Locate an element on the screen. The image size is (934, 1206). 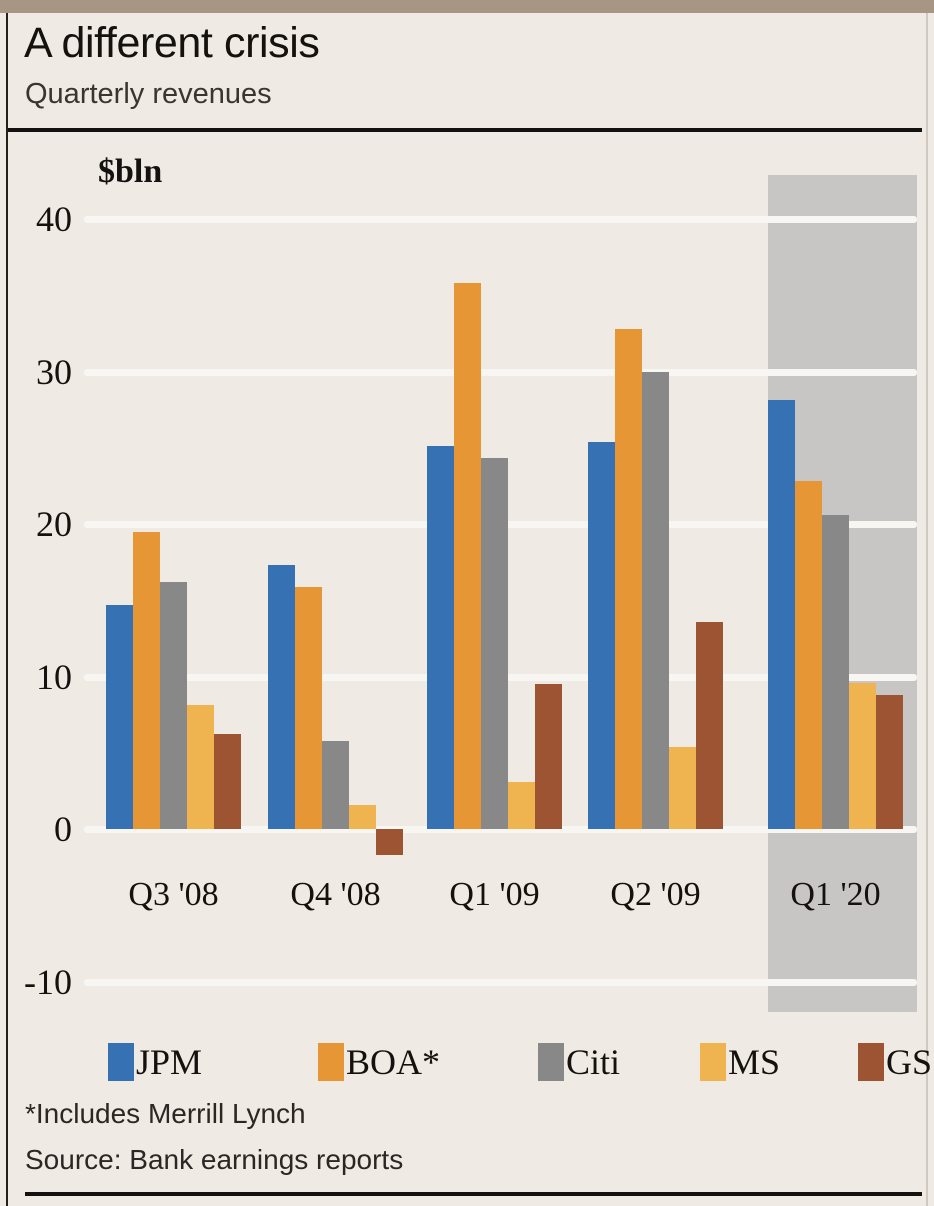
y-axis-tick-label: 10 is located at coordinates (54, 676).